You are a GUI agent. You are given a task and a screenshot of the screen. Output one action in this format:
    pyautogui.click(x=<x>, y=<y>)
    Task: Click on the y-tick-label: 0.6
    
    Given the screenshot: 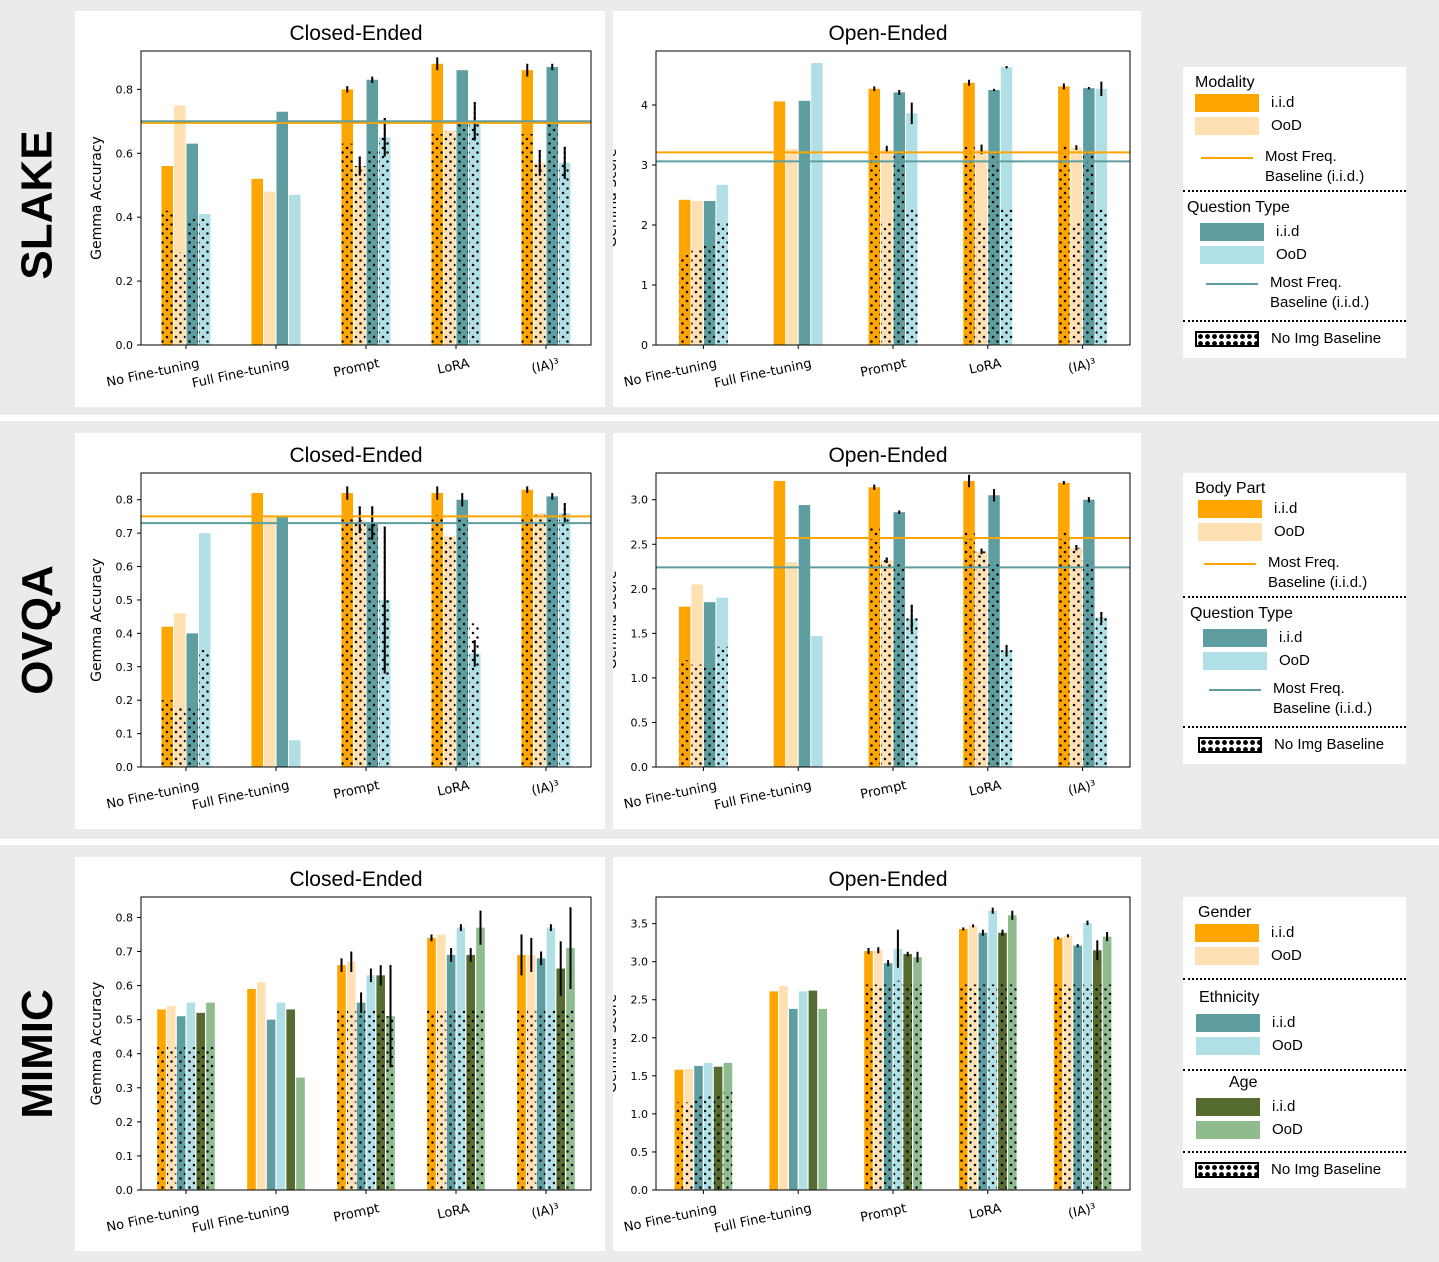 What is the action you would take?
    pyautogui.click(x=125, y=986)
    